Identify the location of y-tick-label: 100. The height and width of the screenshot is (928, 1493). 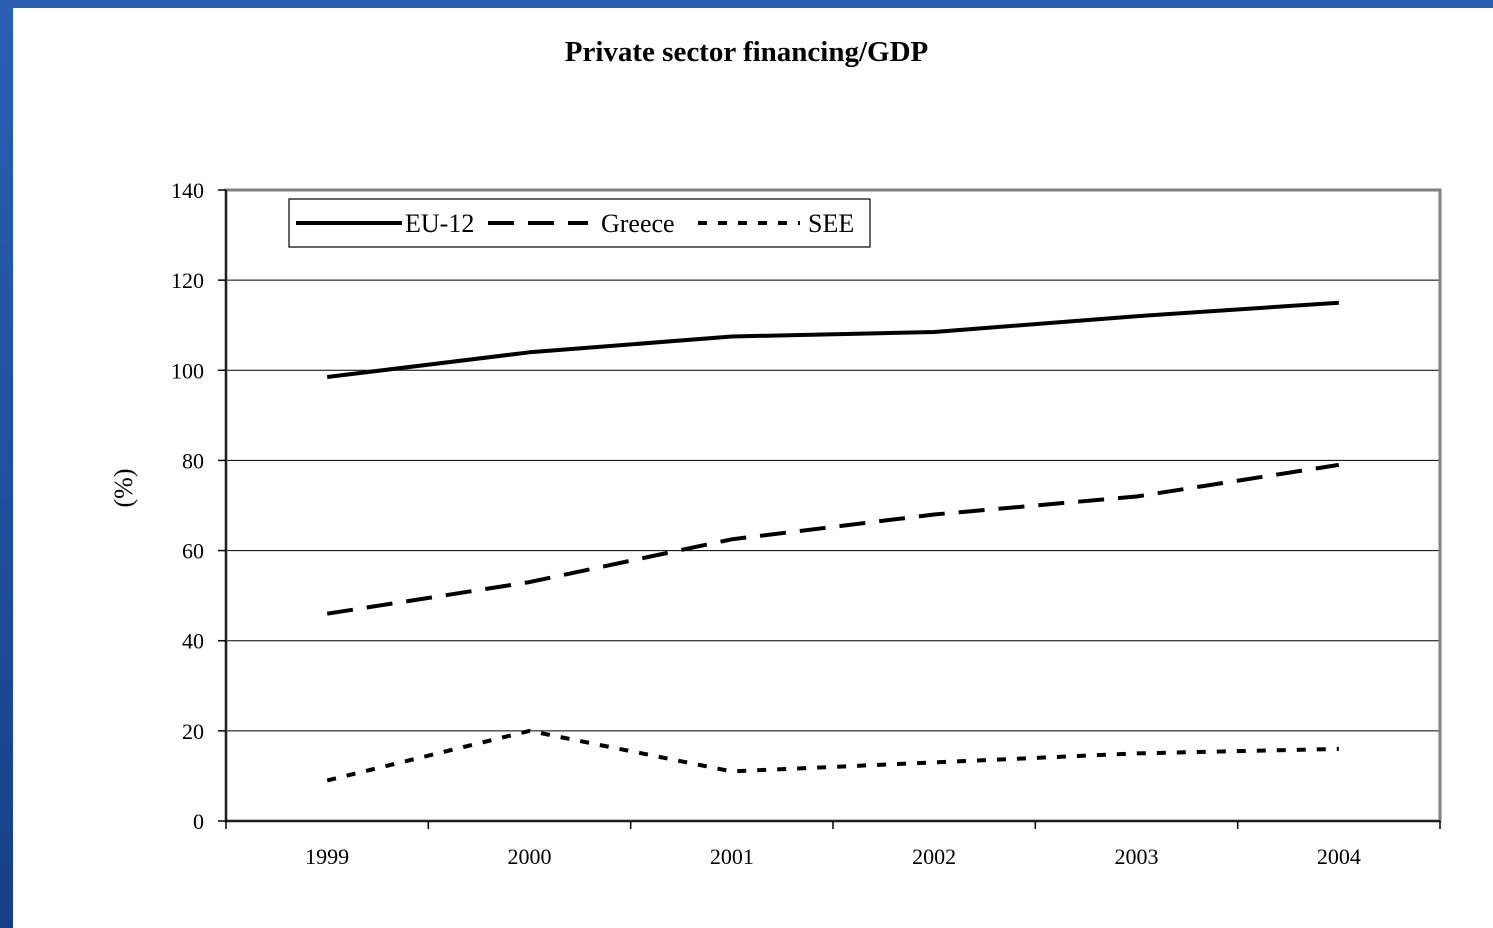
(187, 370).